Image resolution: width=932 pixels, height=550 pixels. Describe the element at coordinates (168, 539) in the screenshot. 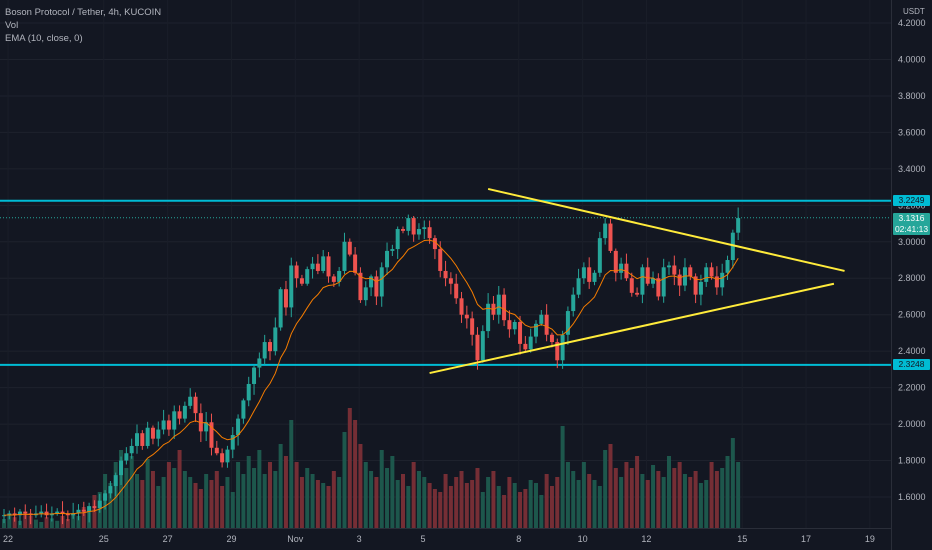

I see `time-tick-label: 27` at that location.